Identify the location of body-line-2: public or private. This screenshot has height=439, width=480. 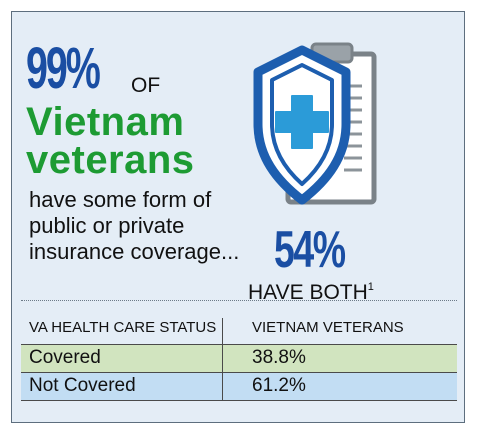
(107, 225).